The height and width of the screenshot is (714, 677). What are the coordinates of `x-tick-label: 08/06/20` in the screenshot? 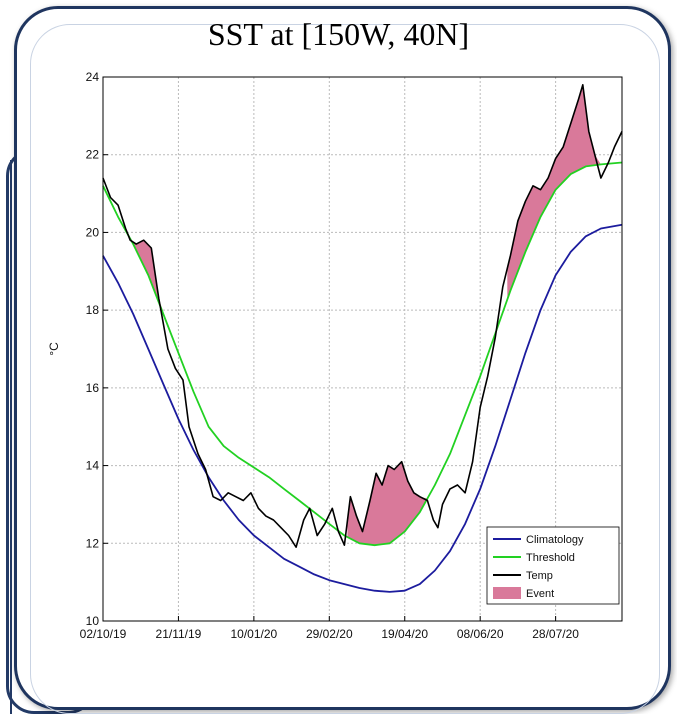 It's located at (480, 634).